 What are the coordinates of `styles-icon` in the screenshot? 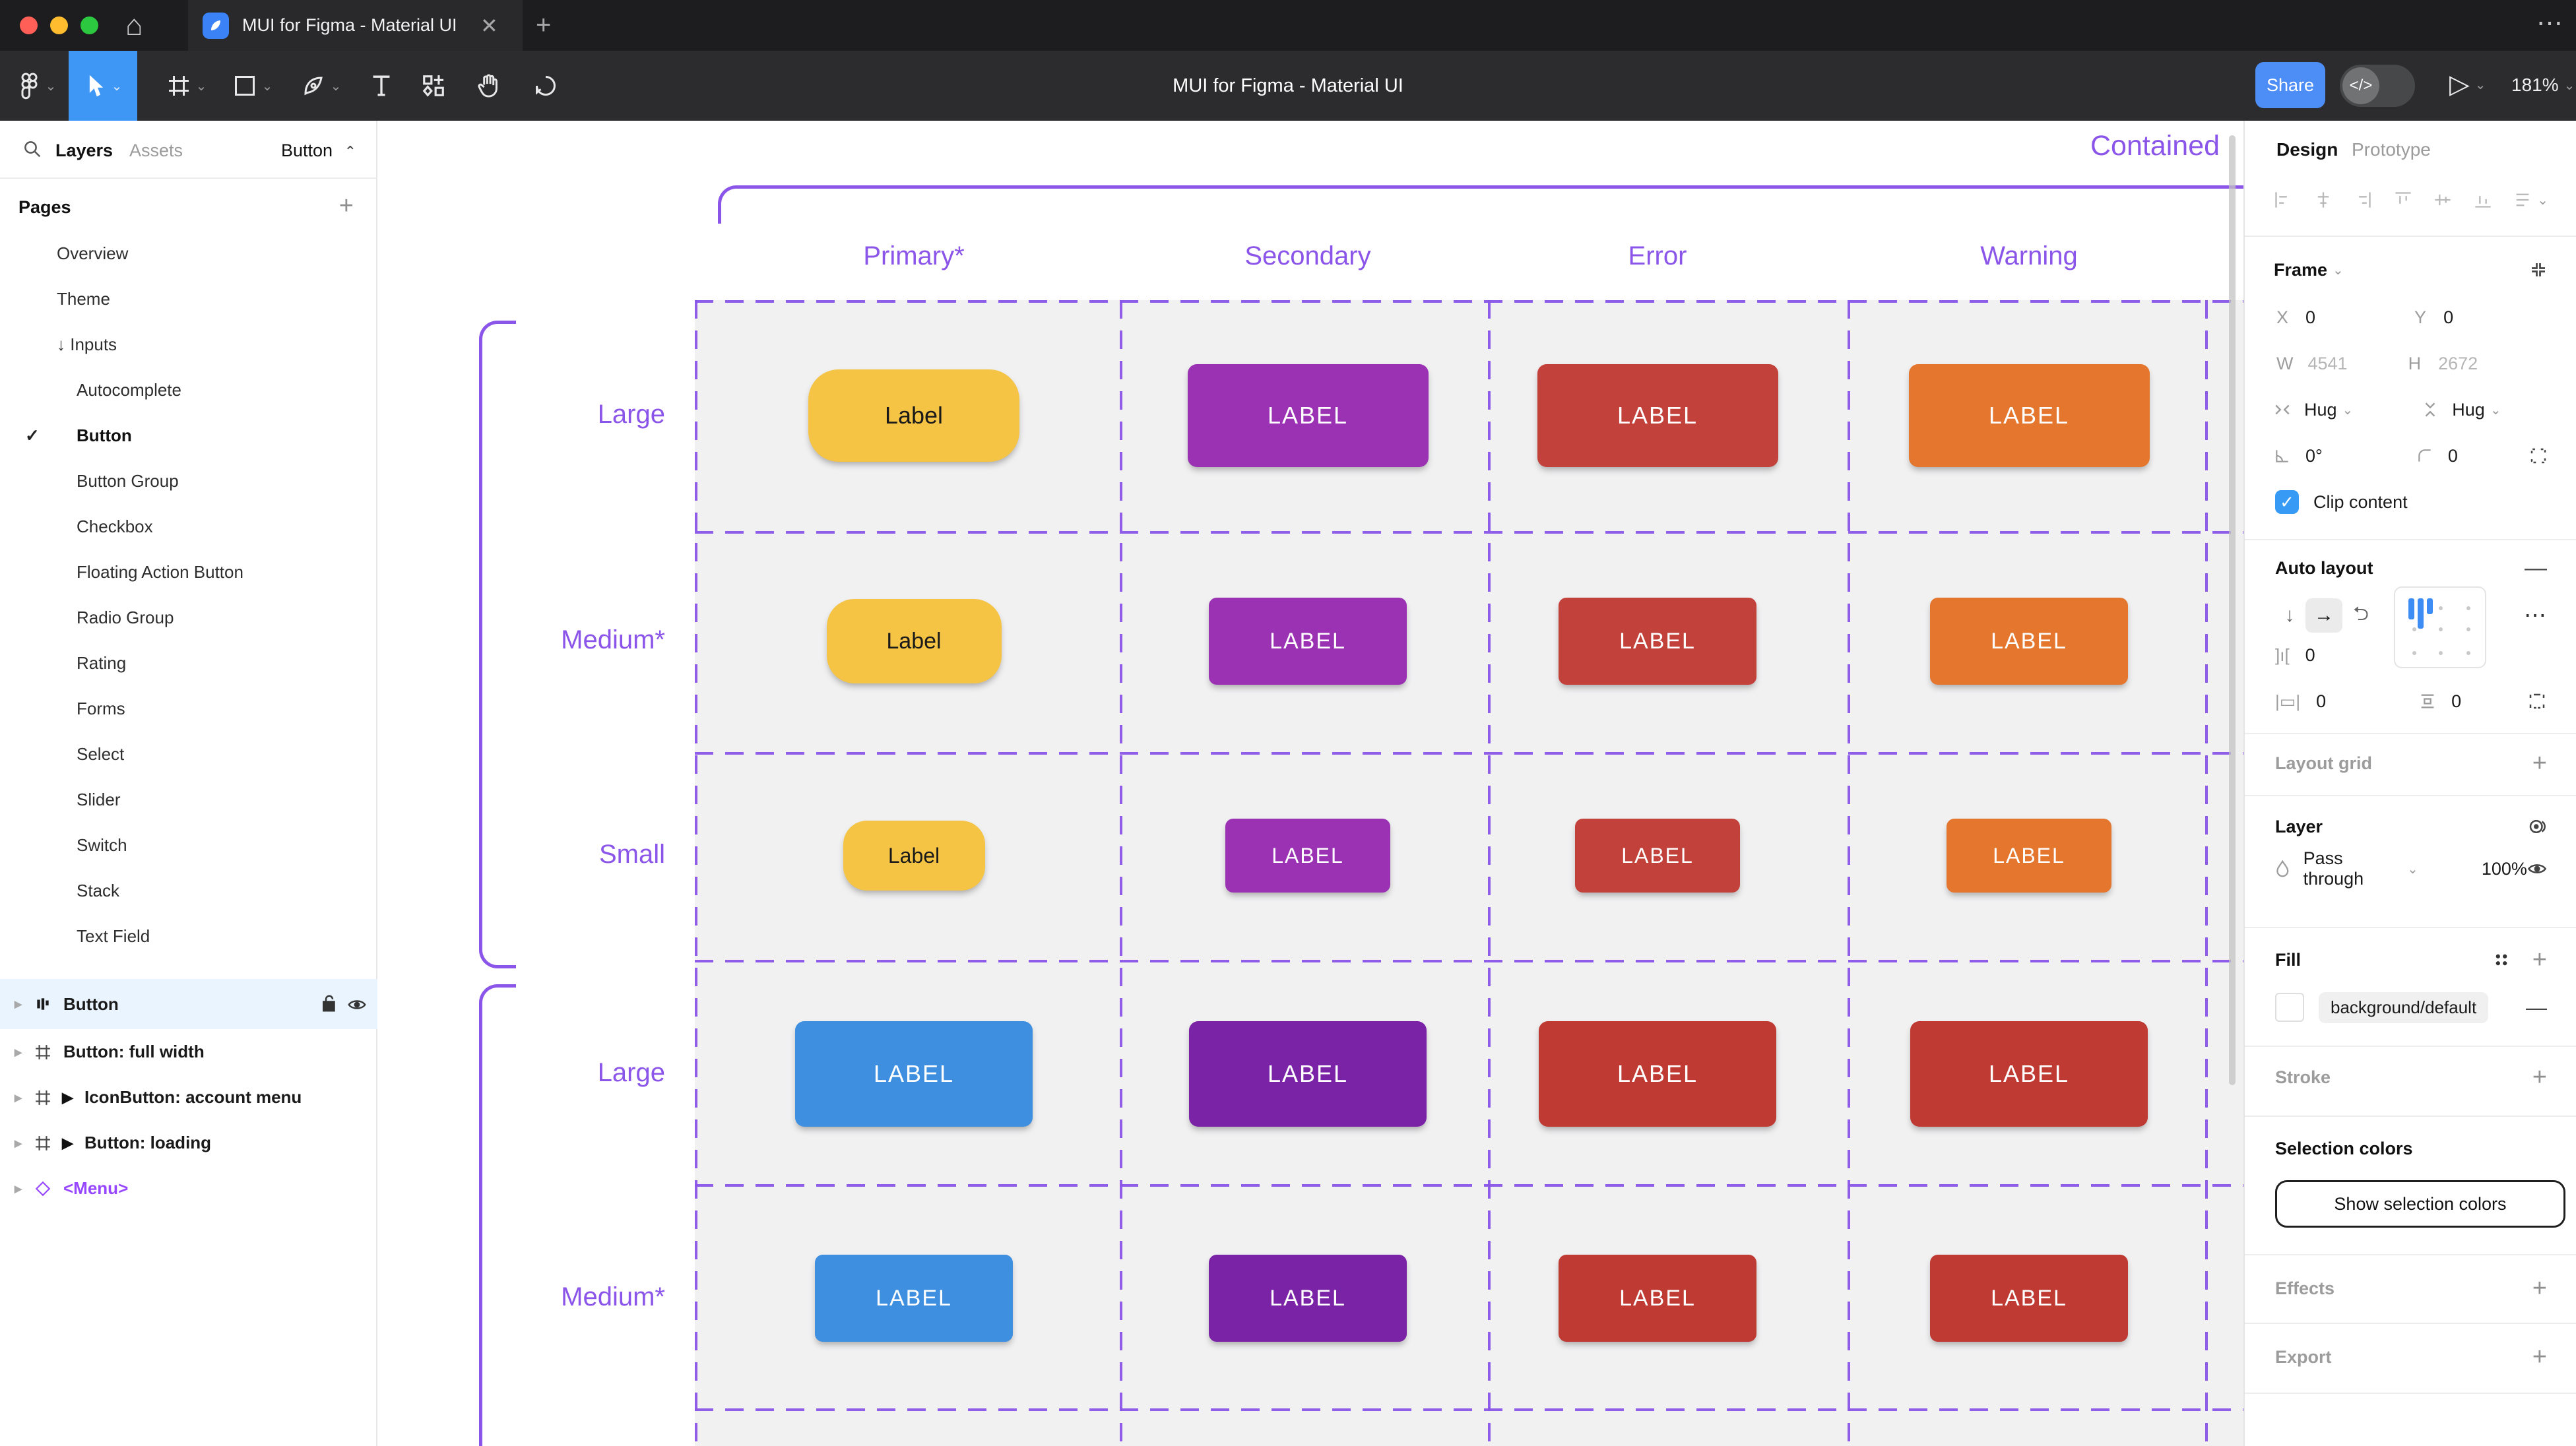 It's located at (2501, 959).